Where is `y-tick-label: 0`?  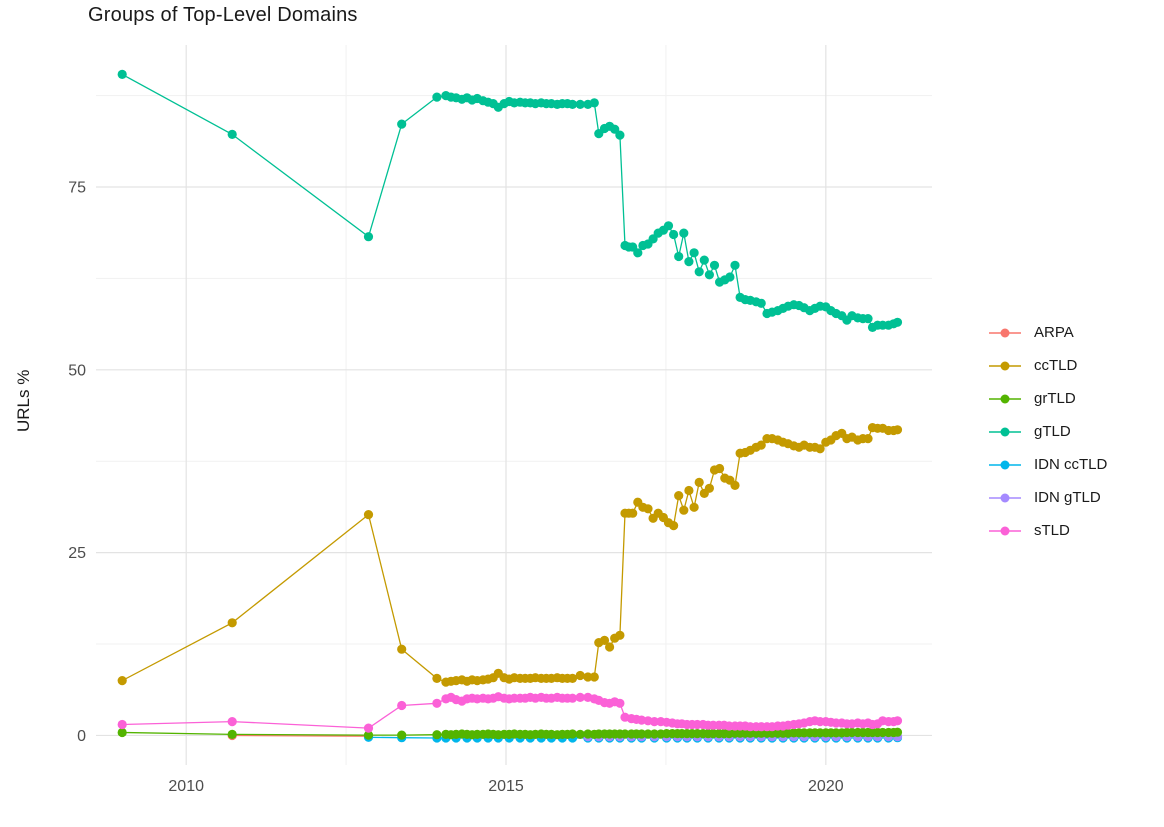
y-tick-label: 0 is located at coordinates (81, 736).